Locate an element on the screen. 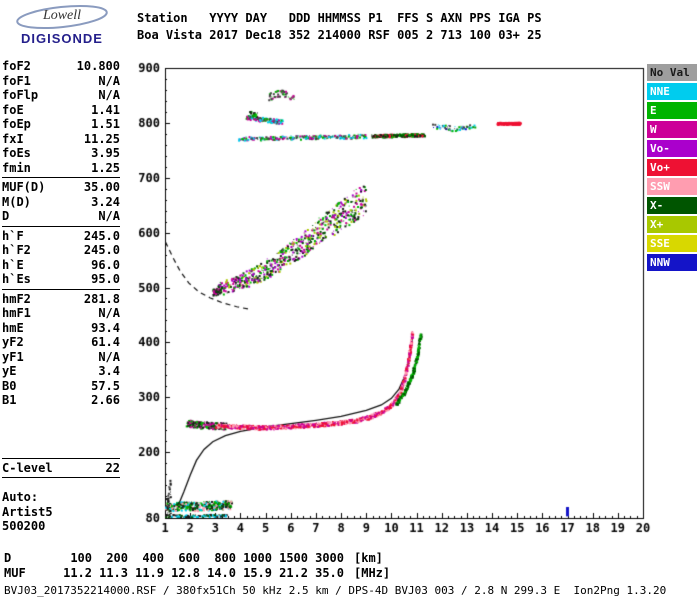  param-label: hmF1 is located at coordinates (16, 313).